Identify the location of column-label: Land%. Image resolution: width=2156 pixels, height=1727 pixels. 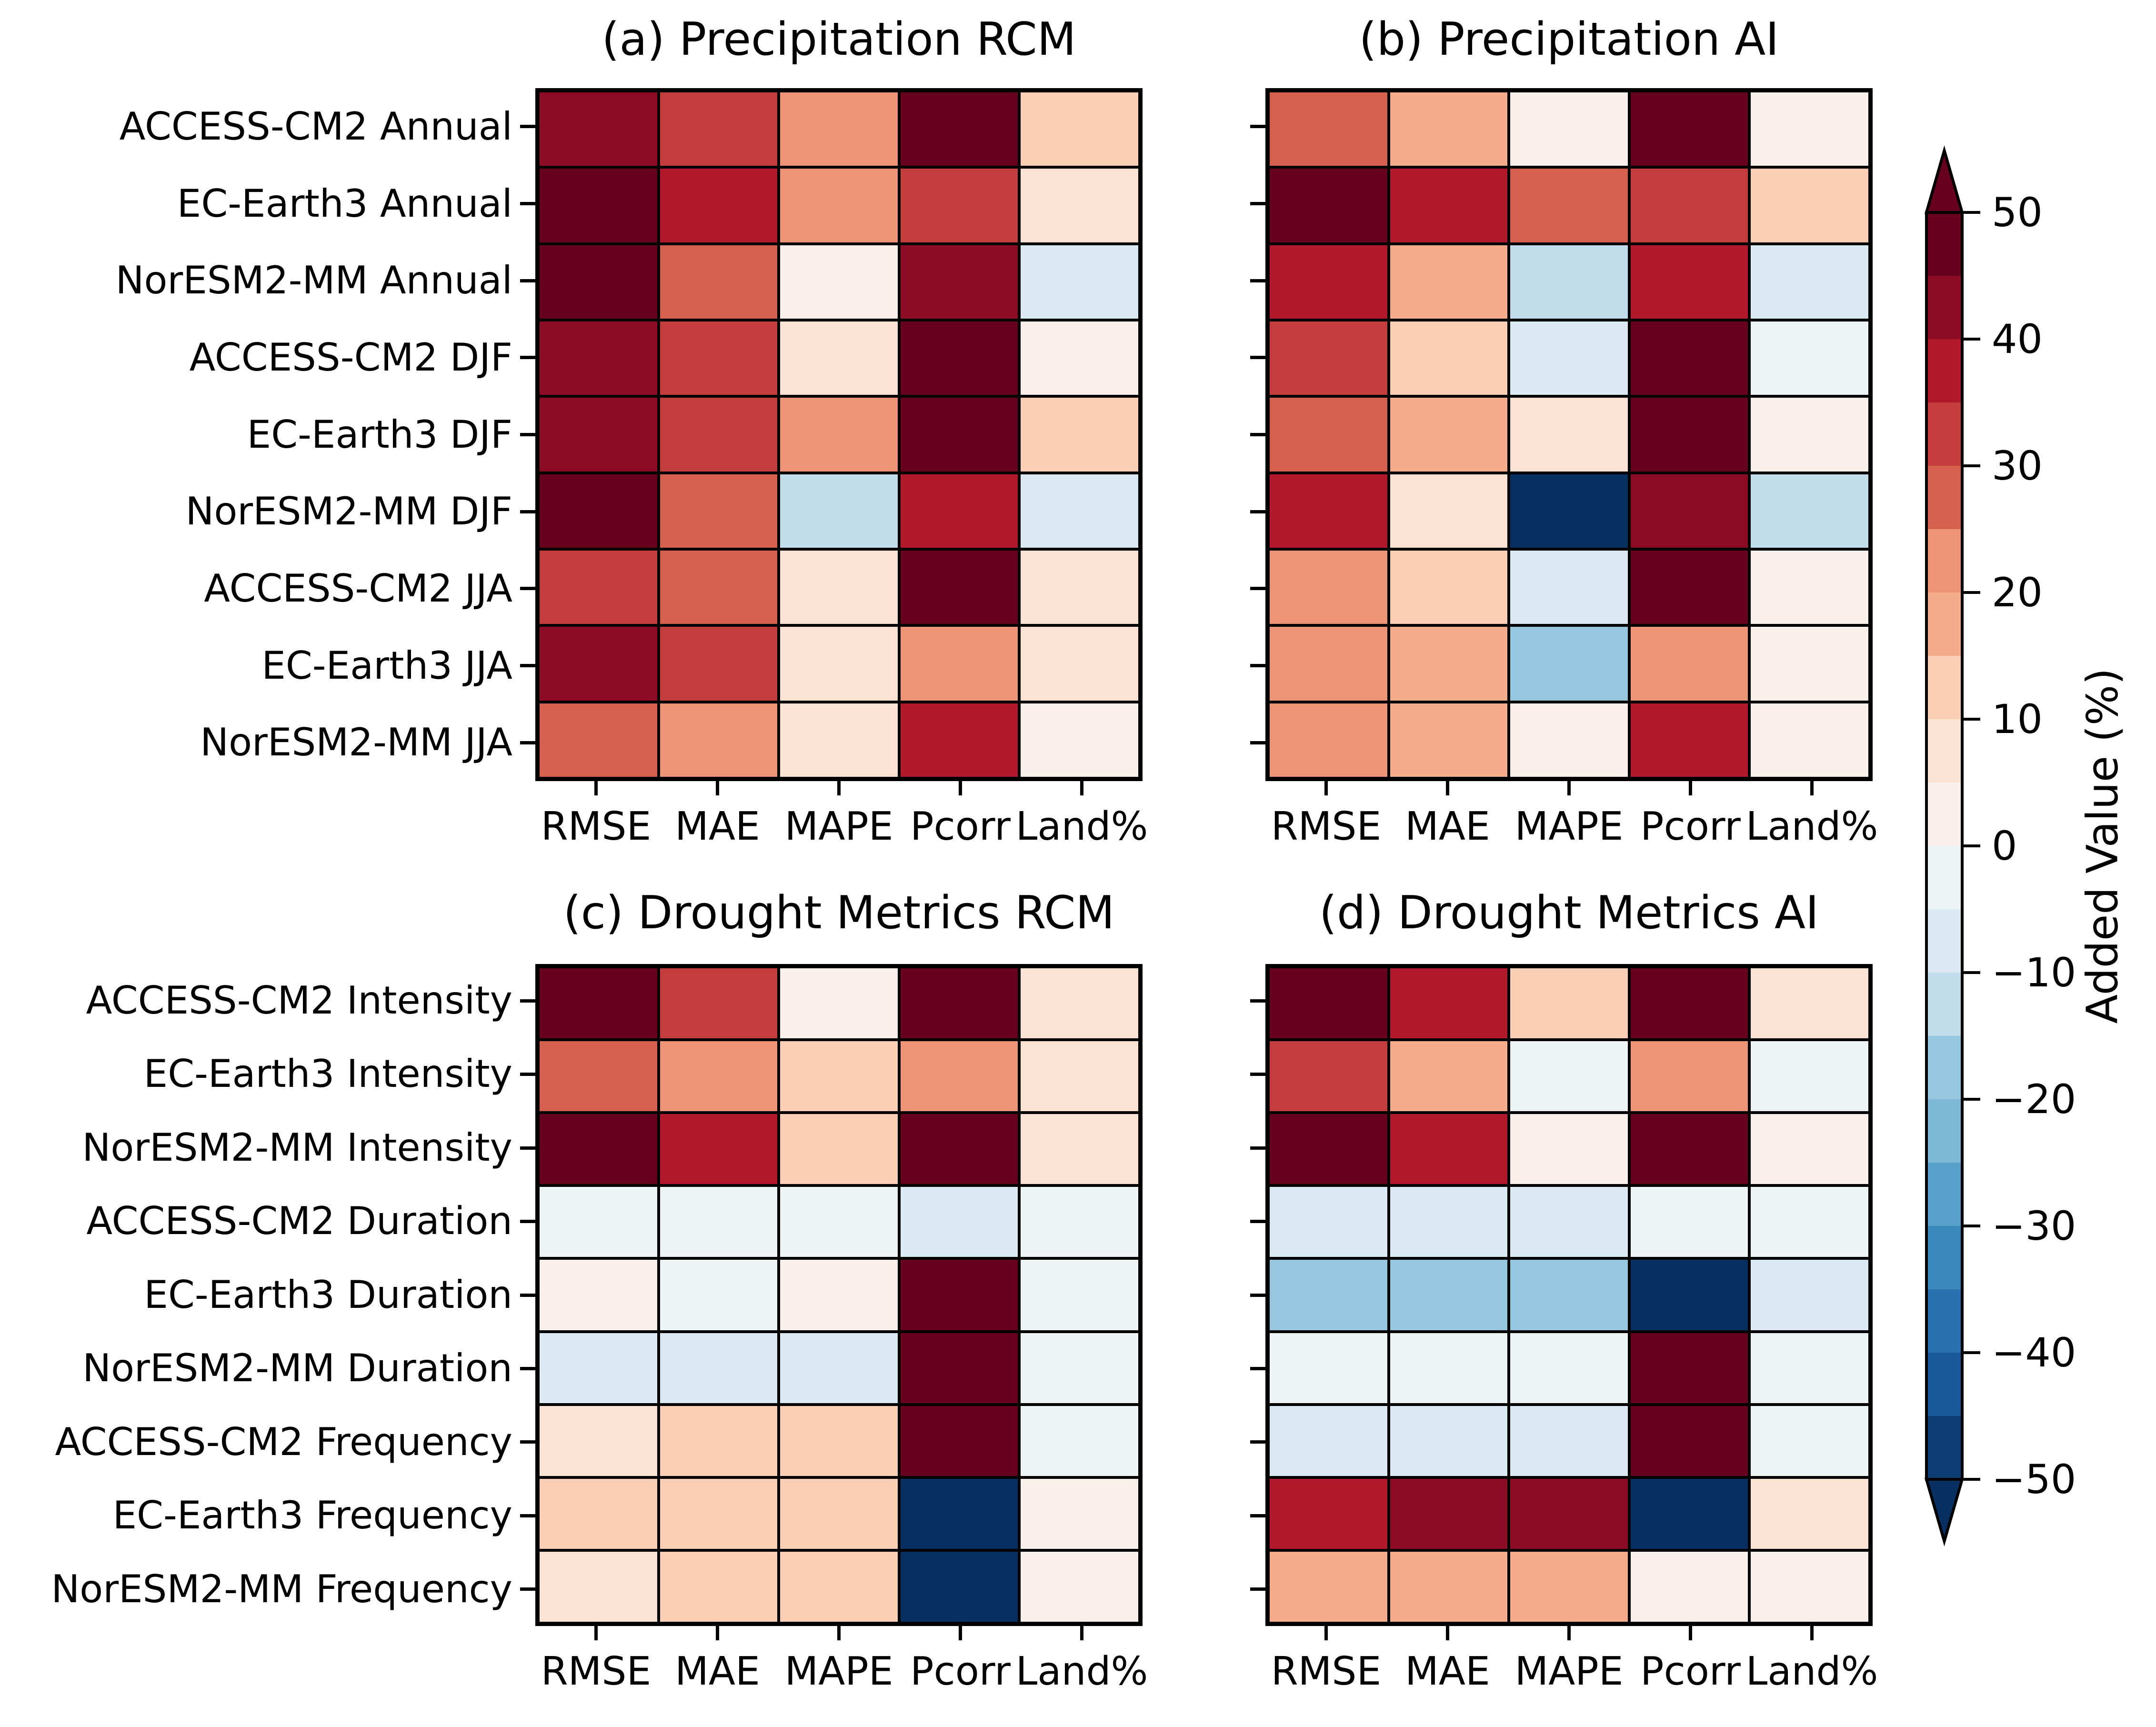
(1811, 826).